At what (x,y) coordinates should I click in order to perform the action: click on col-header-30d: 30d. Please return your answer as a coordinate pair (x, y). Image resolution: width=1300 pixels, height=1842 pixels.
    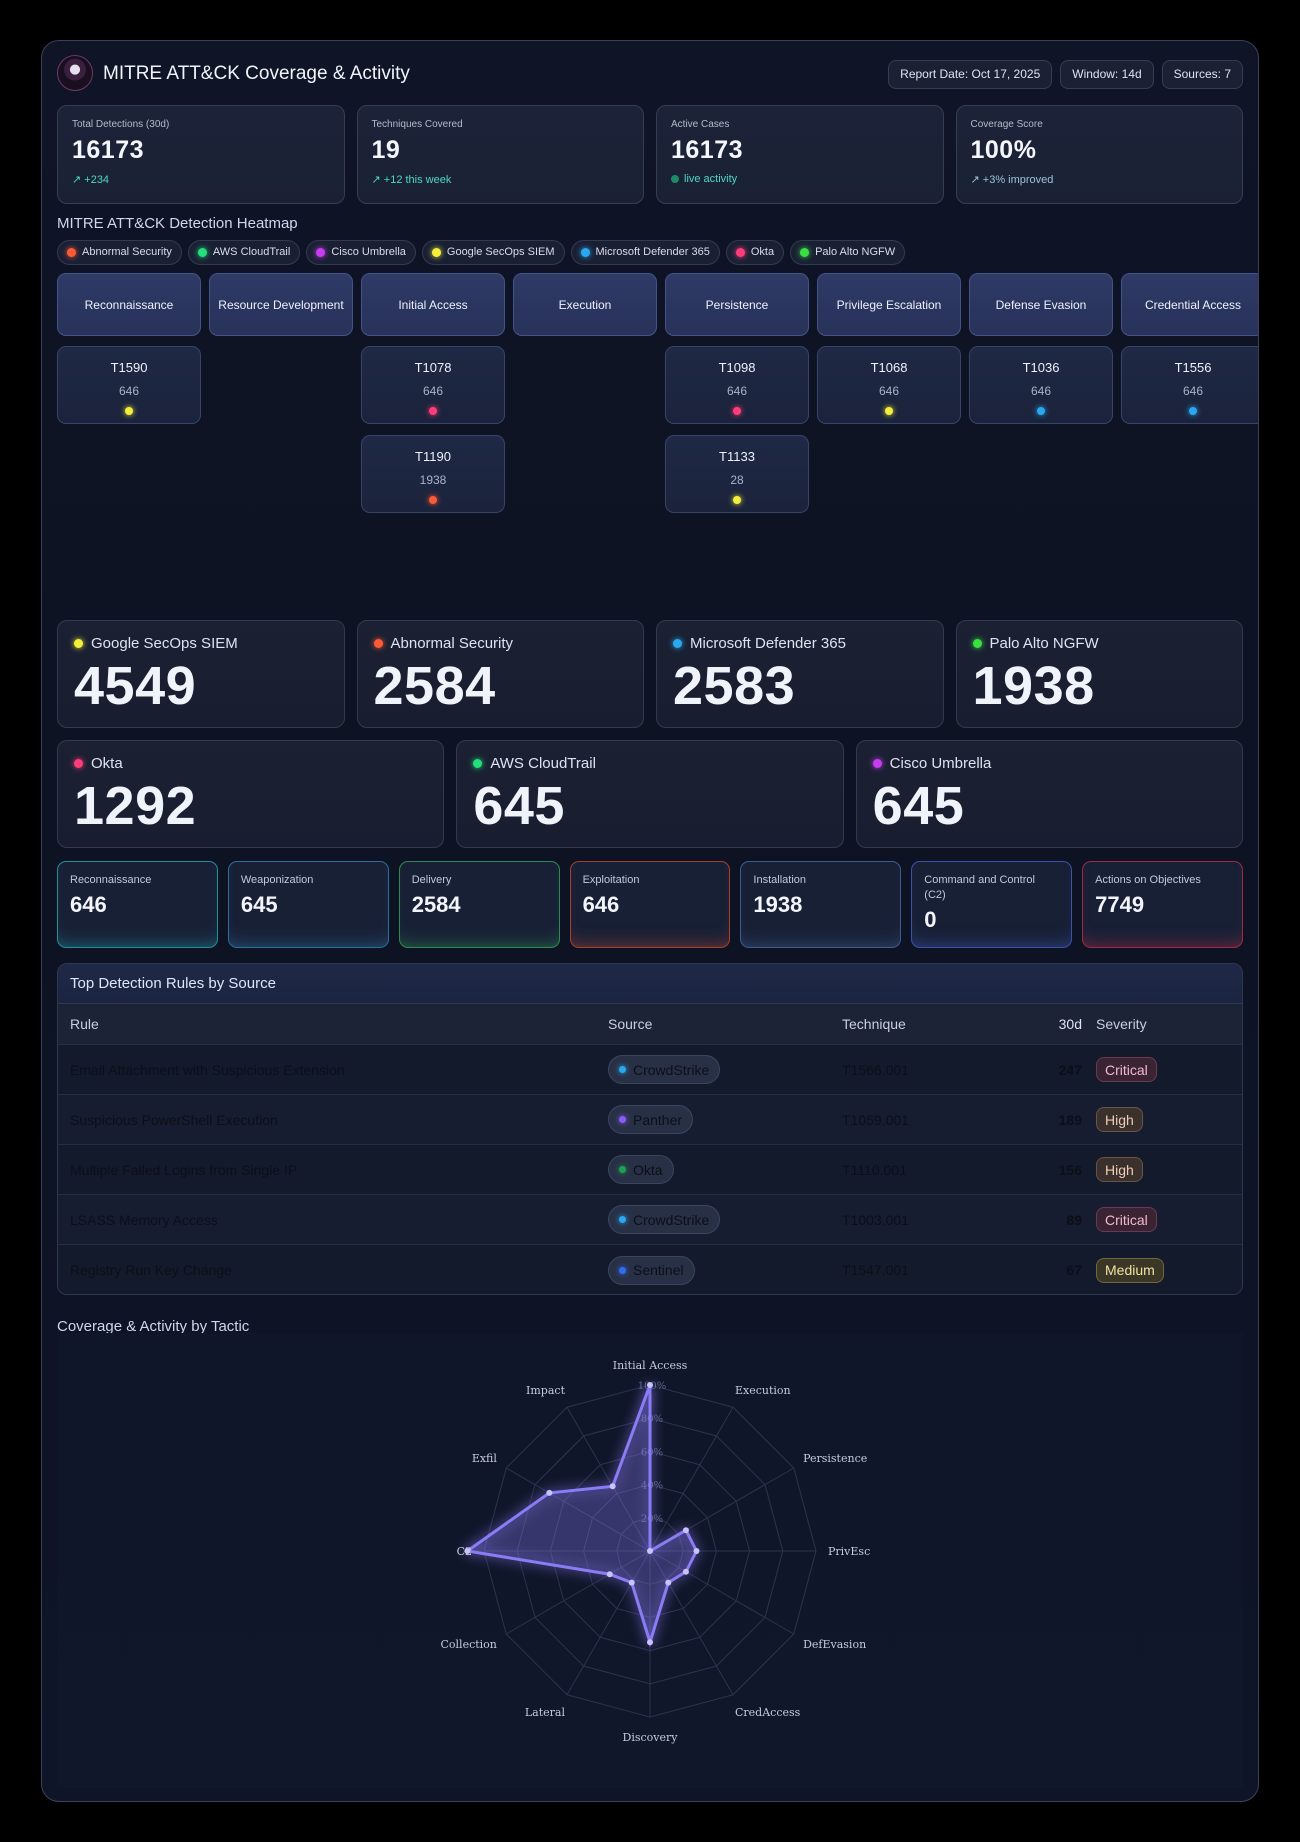
    Looking at the image, I should click on (1070, 1024).